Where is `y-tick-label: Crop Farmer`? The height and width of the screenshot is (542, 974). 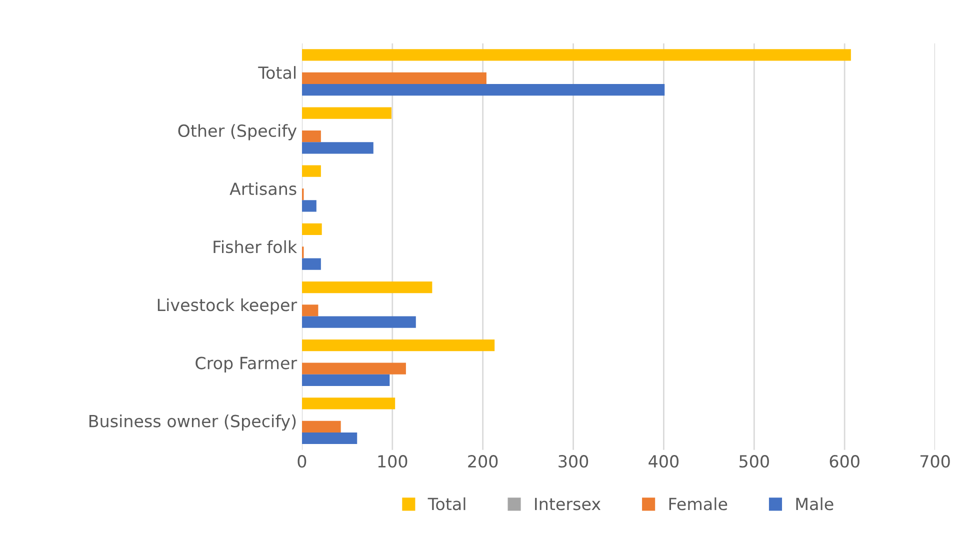
y-tick-label: Crop Farmer is located at coordinates (247, 364).